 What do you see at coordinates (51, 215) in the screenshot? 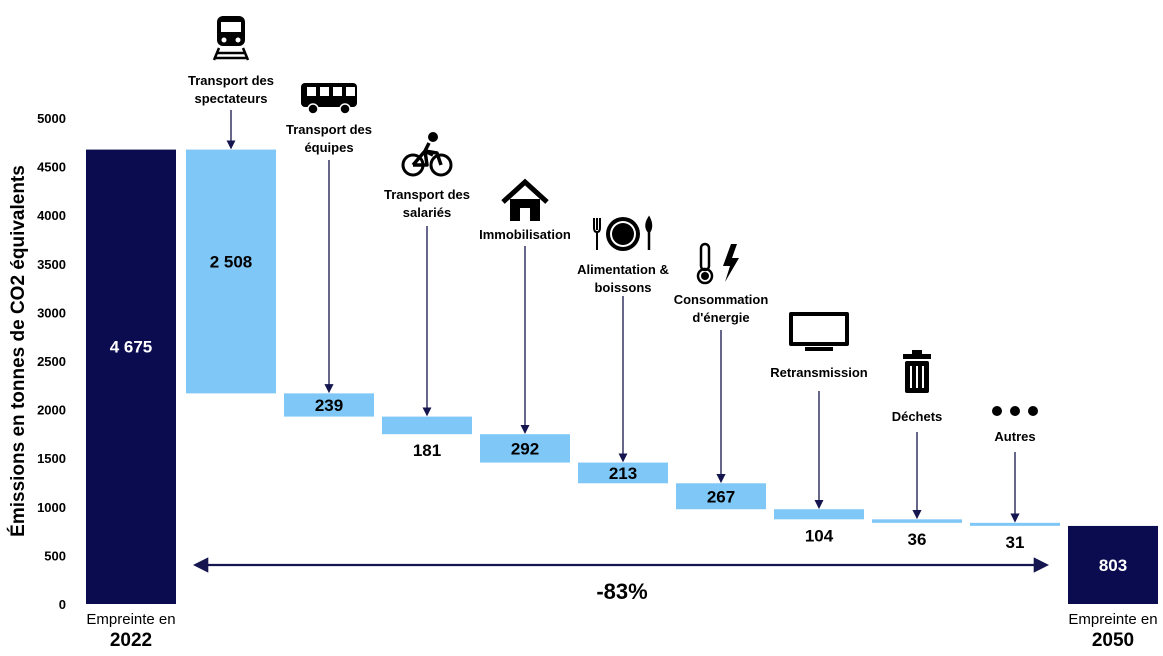
I see `y-tick-label: 4000` at bounding box center [51, 215].